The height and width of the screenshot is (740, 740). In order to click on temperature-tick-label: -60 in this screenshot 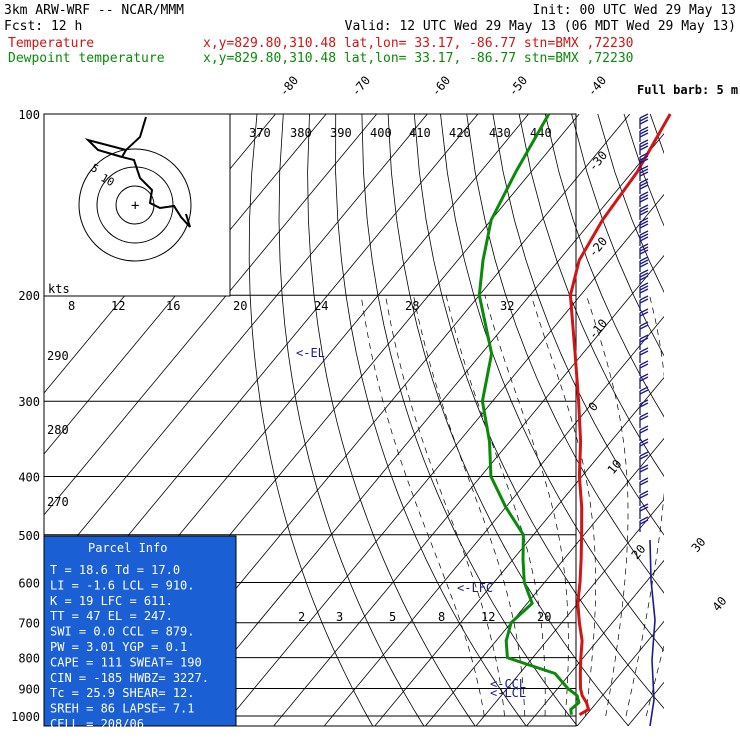, I will do `click(441, 86)`.